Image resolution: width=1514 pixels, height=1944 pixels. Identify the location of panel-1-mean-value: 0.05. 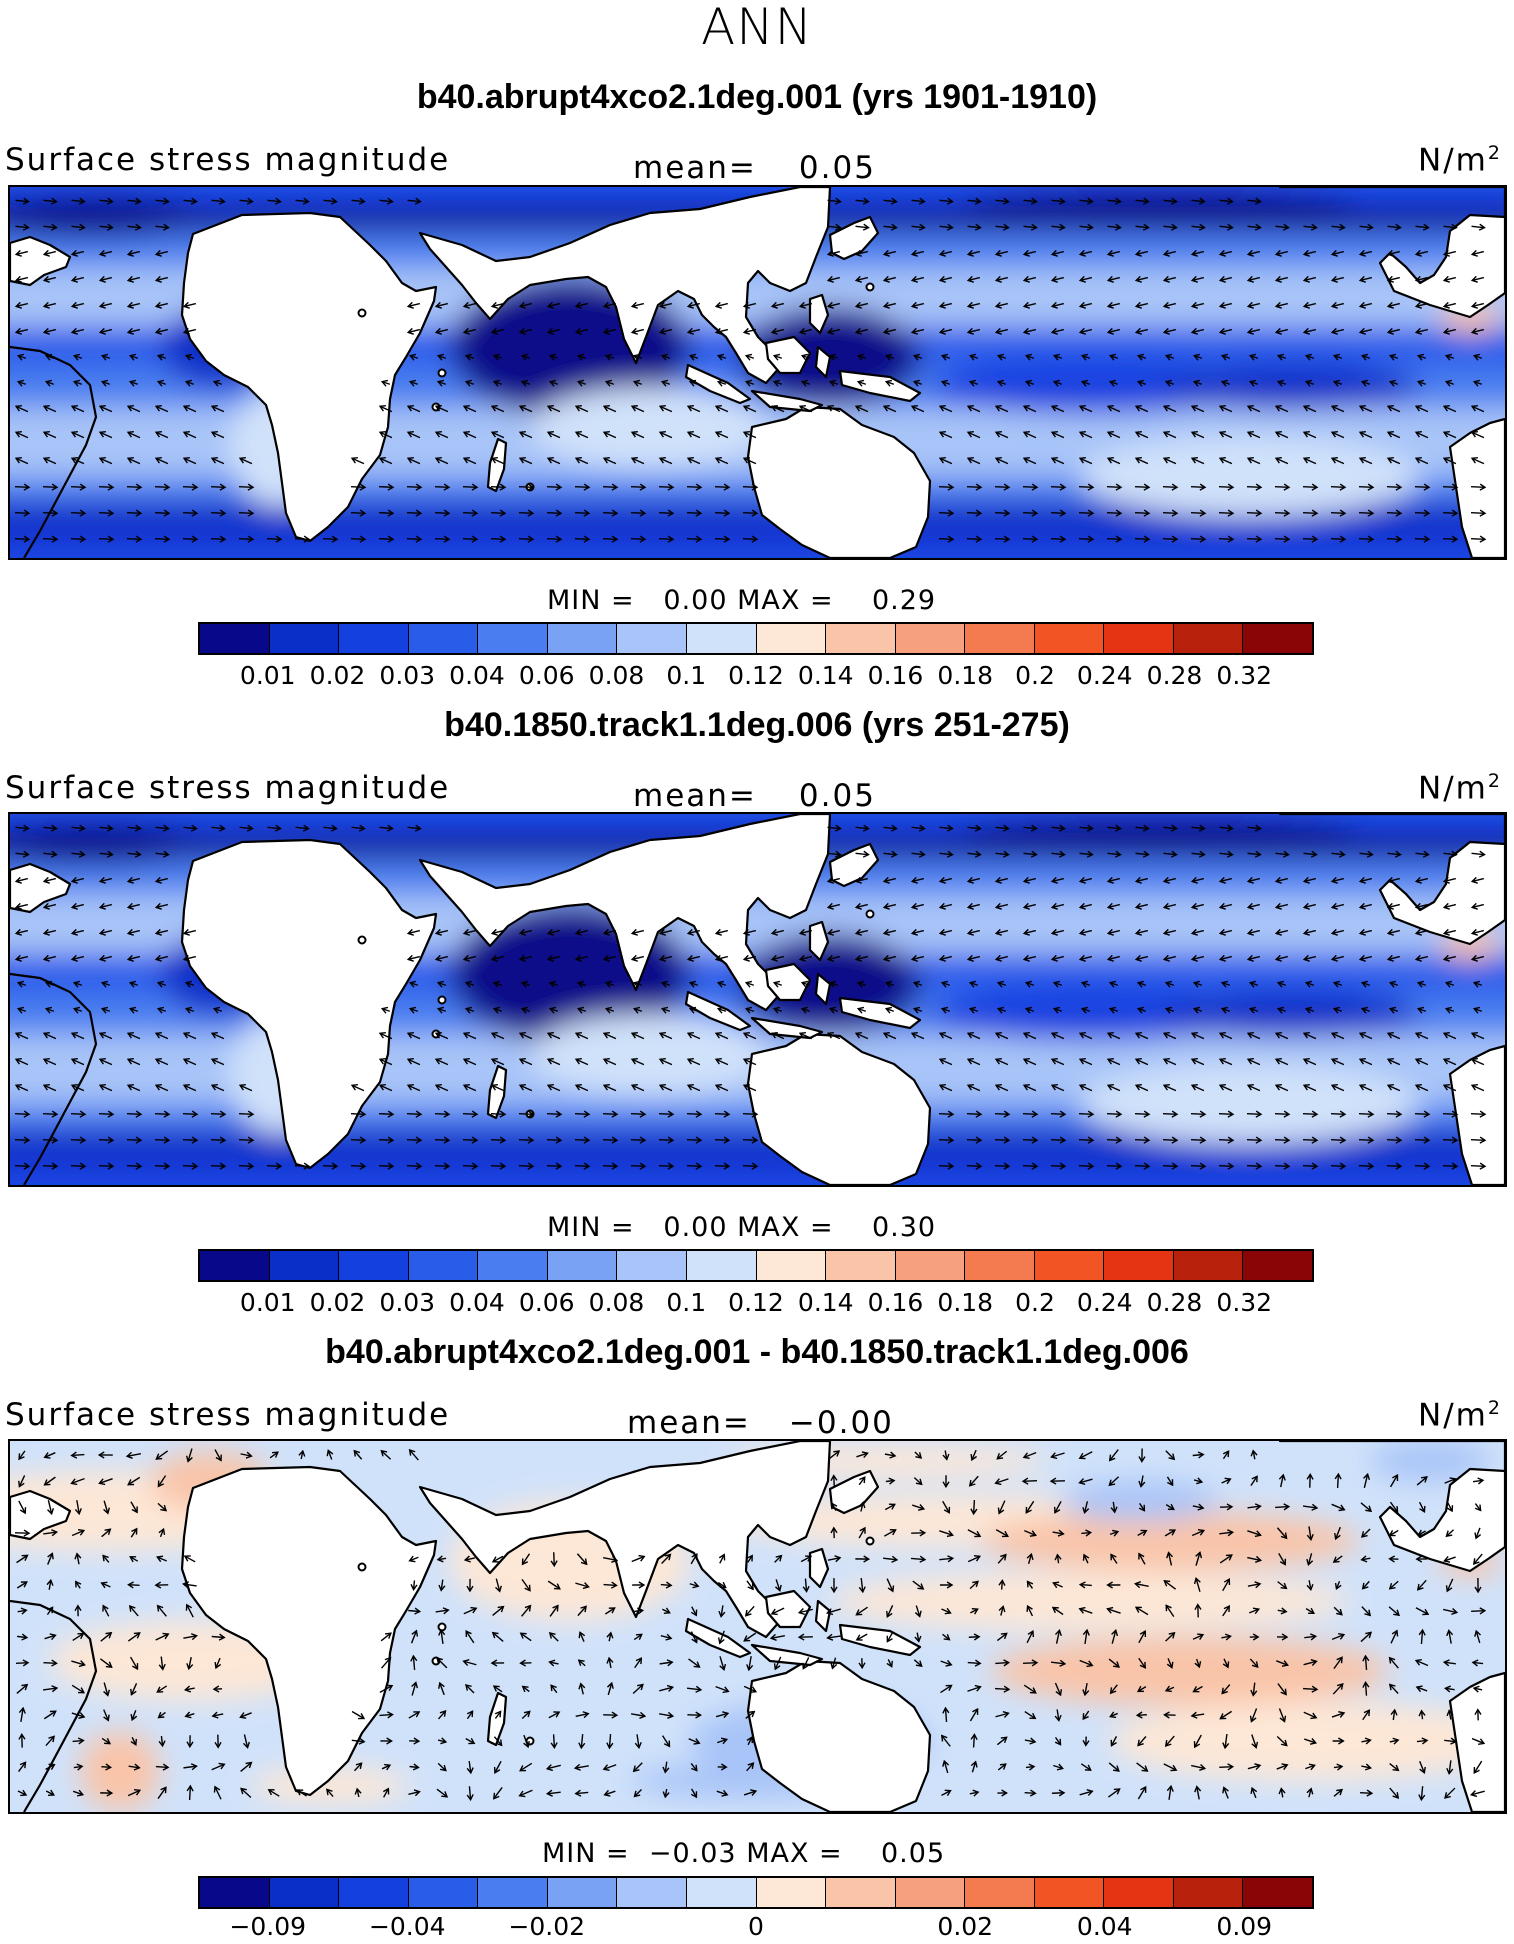
(837, 168).